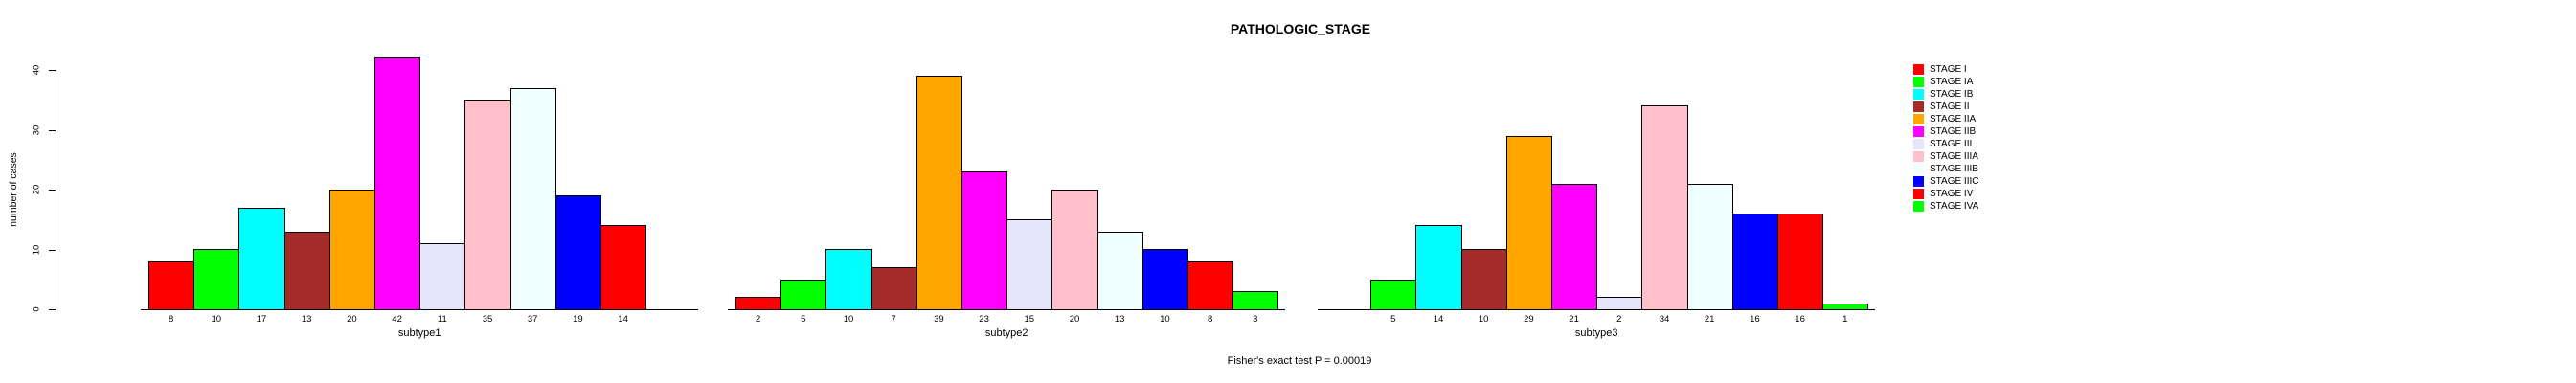  I want to click on bar-value-label: 17, so click(261, 320).